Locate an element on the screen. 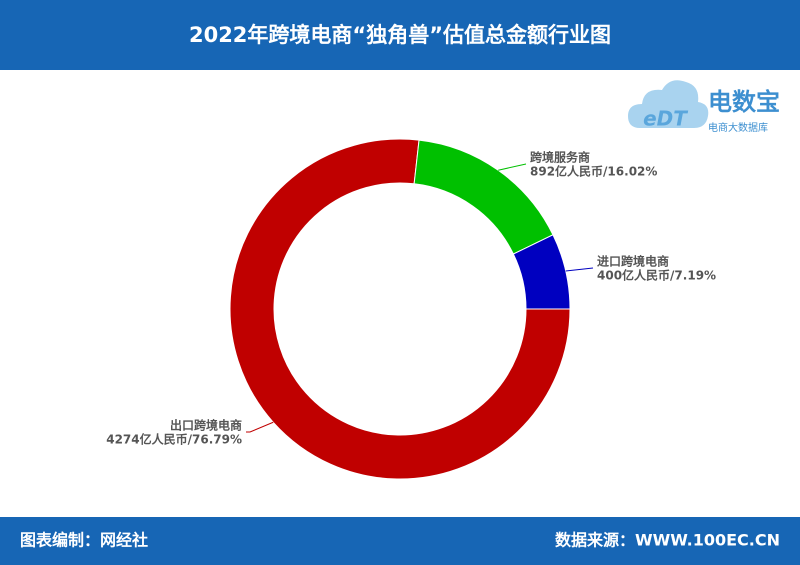  slice-name: 出口跨境电商 is located at coordinates (206, 425).